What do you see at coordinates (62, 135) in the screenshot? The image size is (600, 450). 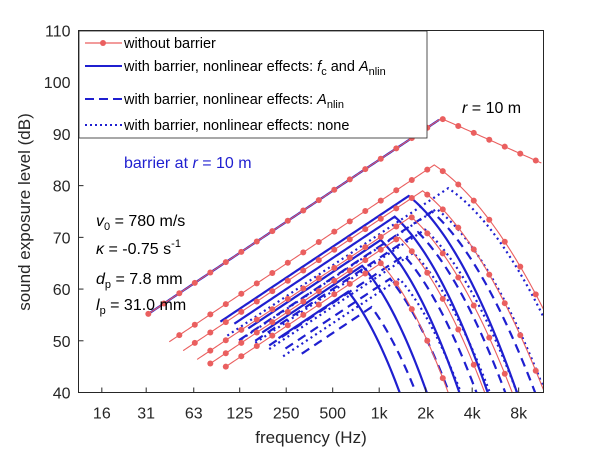 I see `y-tick-label: 90` at bounding box center [62, 135].